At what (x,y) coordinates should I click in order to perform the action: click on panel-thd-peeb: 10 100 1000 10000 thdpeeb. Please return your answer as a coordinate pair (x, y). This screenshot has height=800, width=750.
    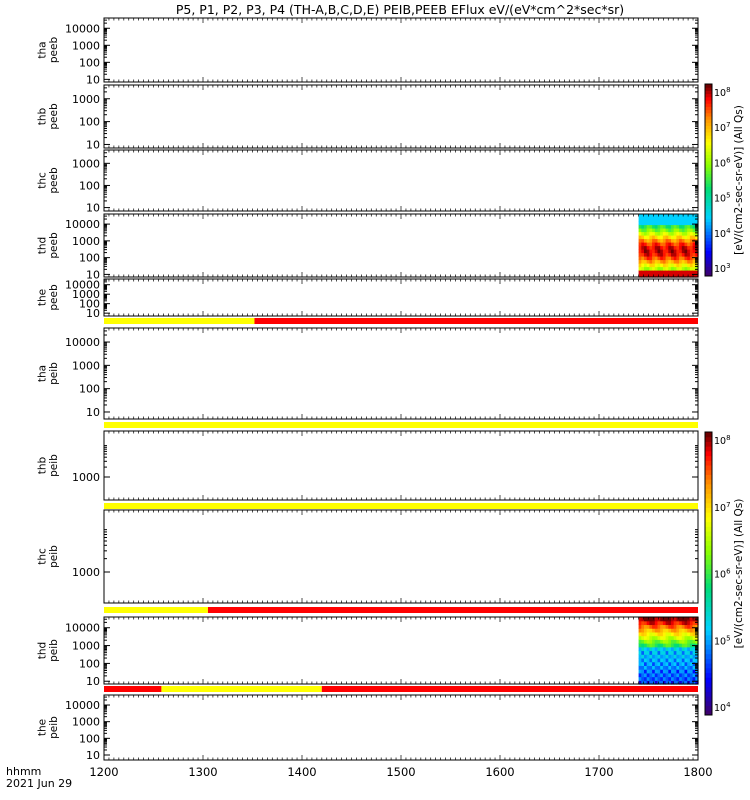
    Looking at the image, I should click on (367, 247).